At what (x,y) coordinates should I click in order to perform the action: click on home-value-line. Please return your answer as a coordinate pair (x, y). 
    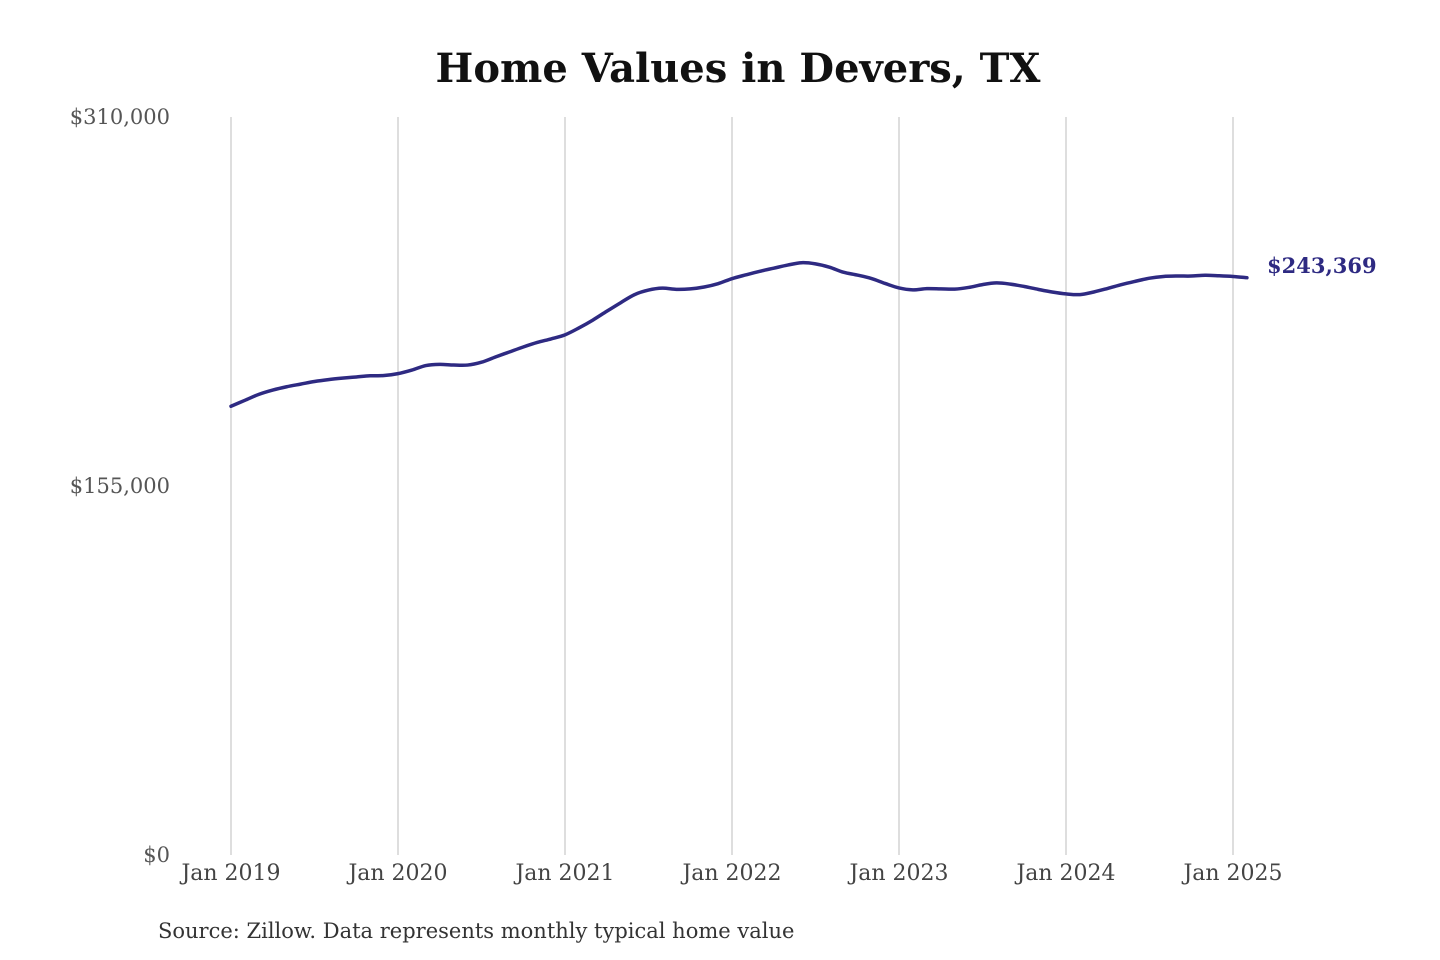
    Looking at the image, I should click on (739, 334).